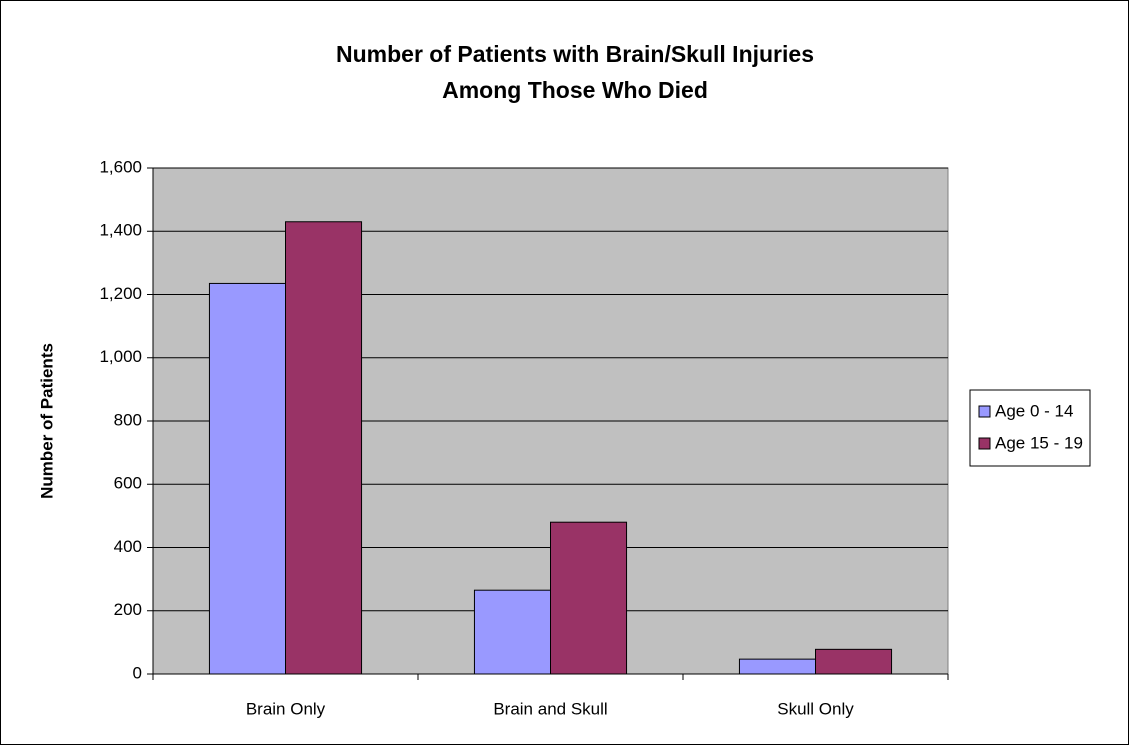  What do you see at coordinates (120, 166) in the screenshot?
I see `y-tick-label: 1,600` at bounding box center [120, 166].